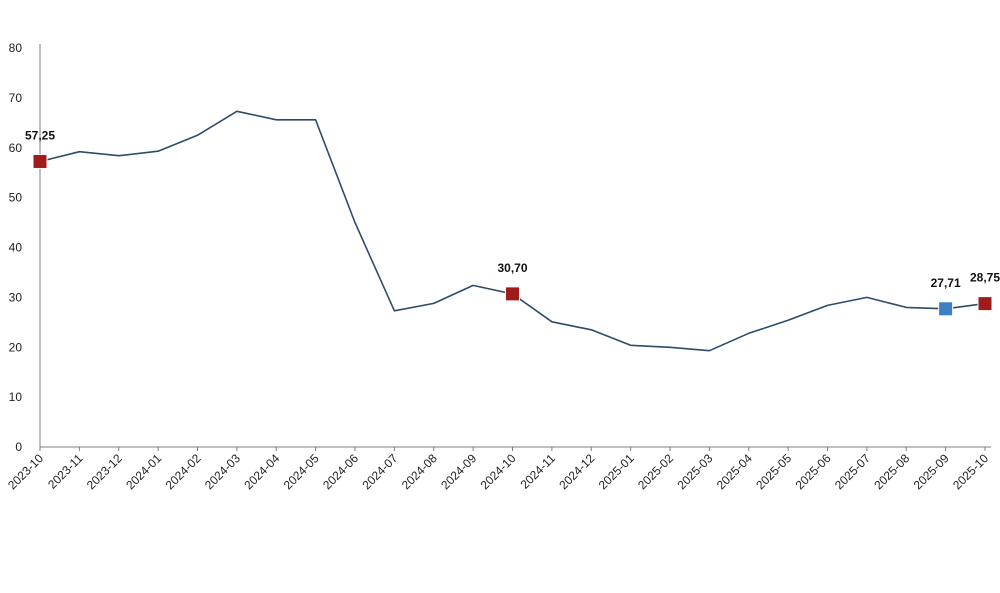 The width and height of the screenshot is (1000, 593). Describe the element at coordinates (104, 471) in the screenshot. I see `x-tick-label: 2023-12` at that location.